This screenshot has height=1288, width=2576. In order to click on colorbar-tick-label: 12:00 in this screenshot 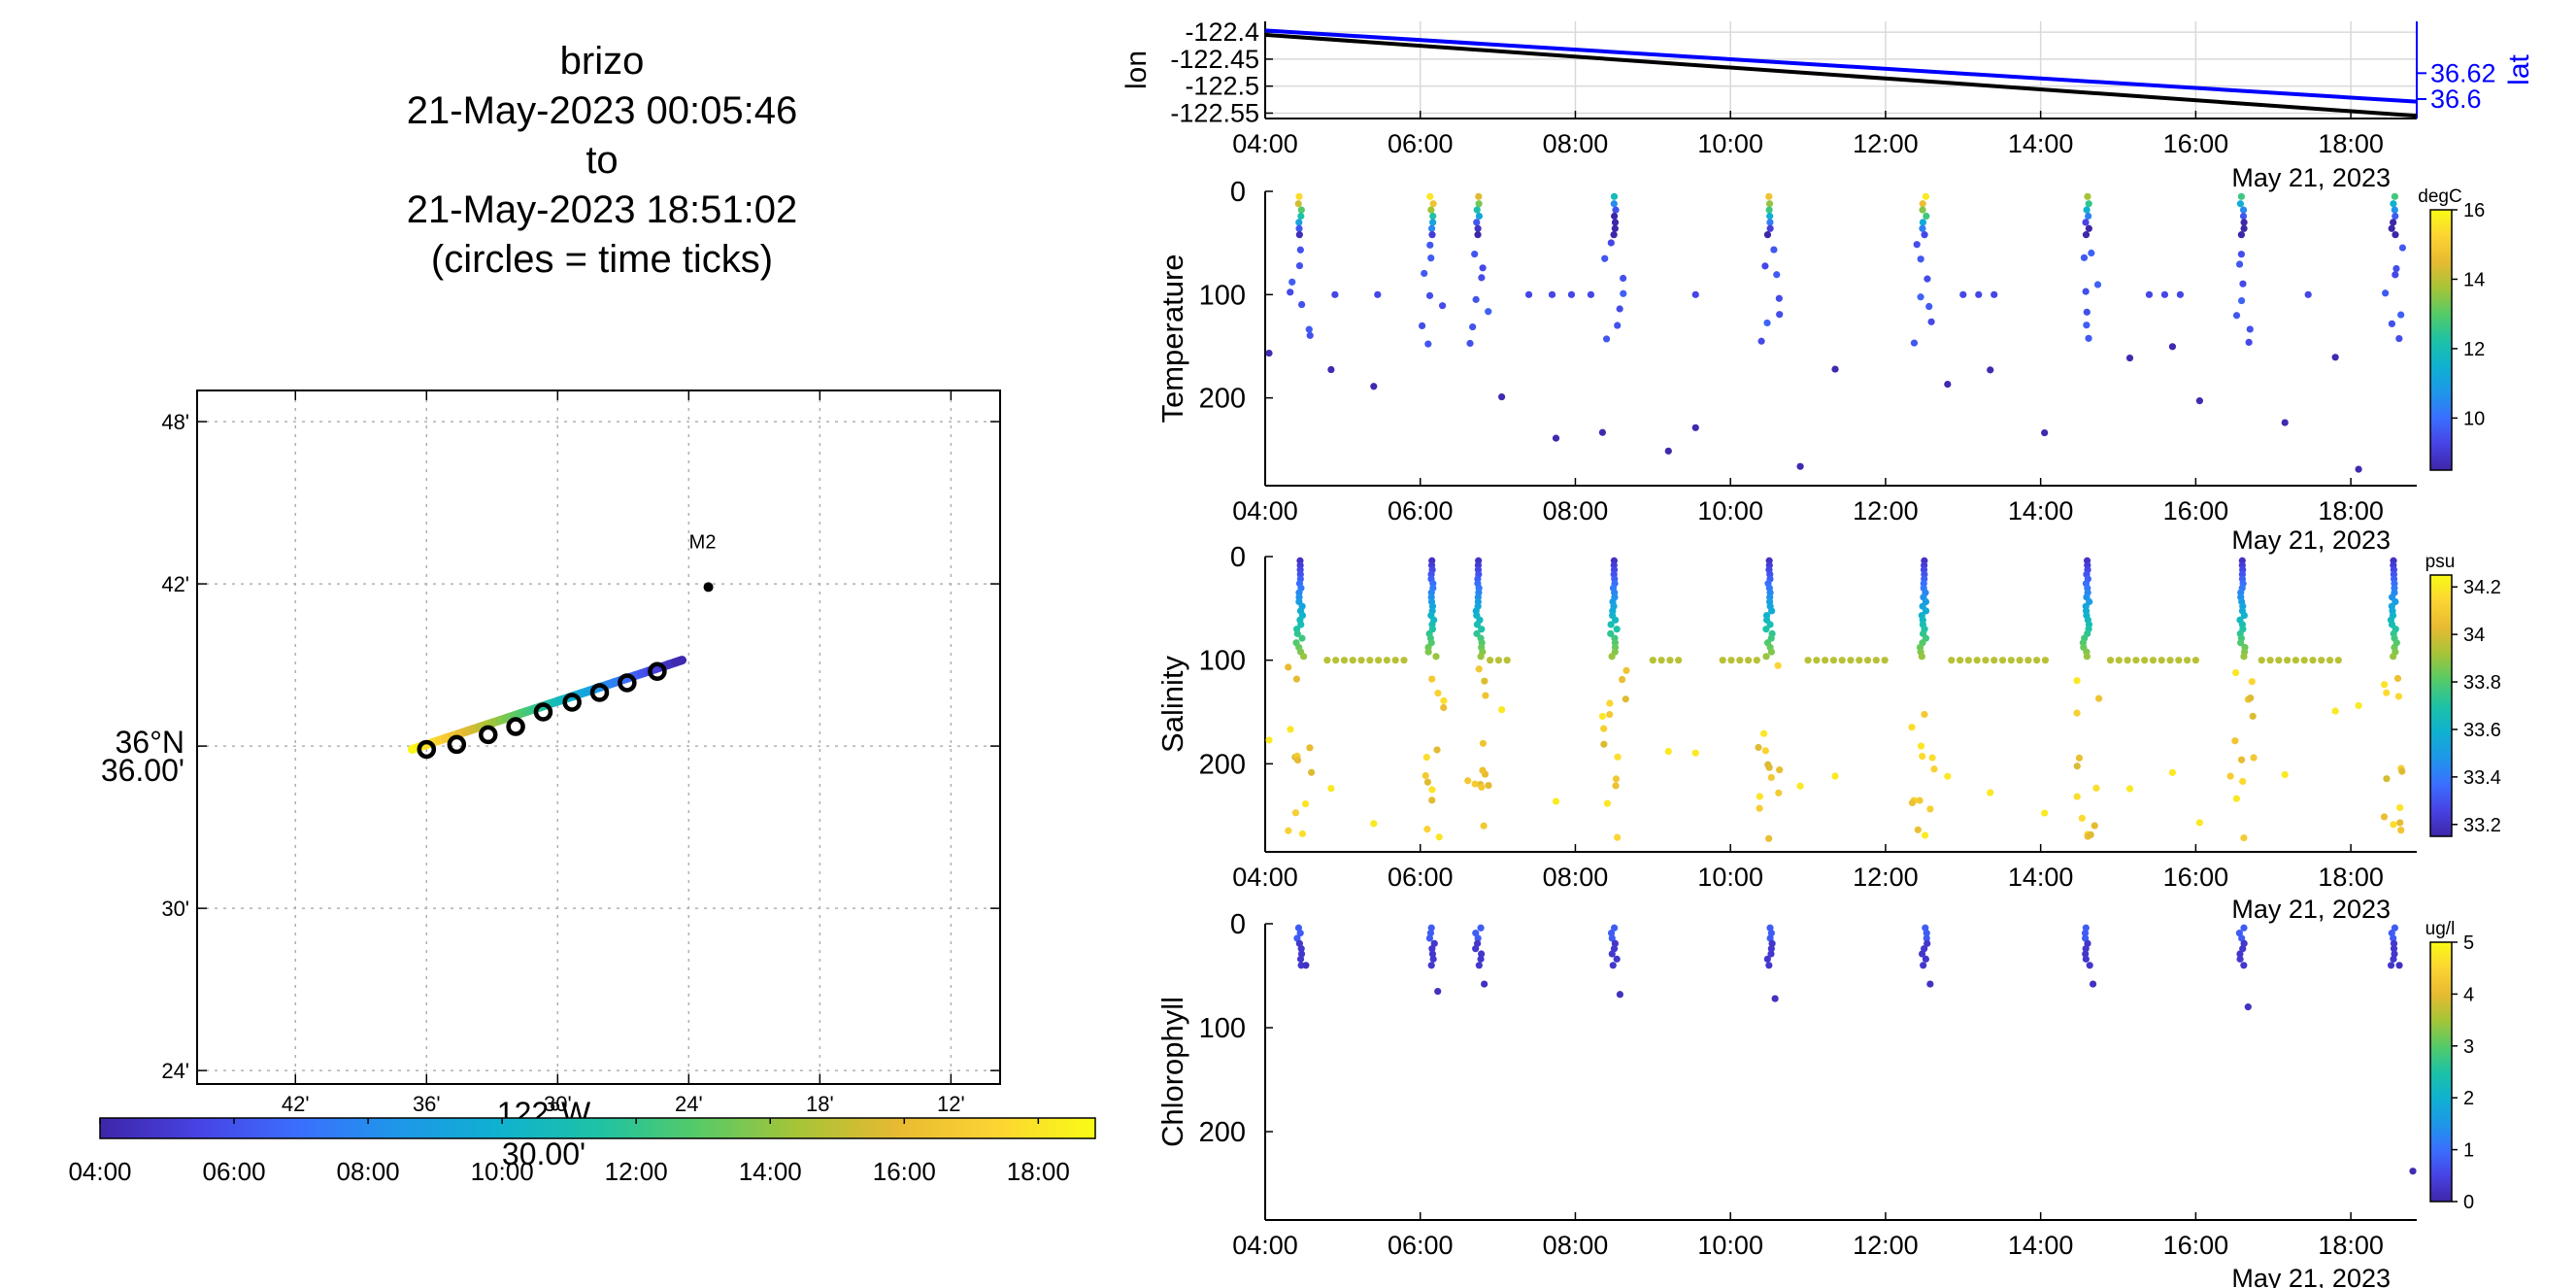, I will do `click(637, 1171)`.